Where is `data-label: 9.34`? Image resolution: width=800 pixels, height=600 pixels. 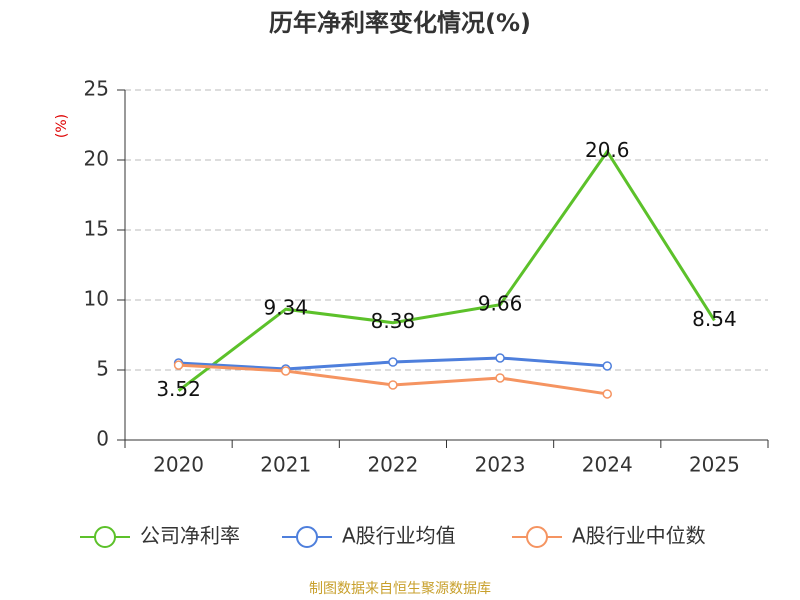 data-label: 9.34 is located at coordinates (285, 308).